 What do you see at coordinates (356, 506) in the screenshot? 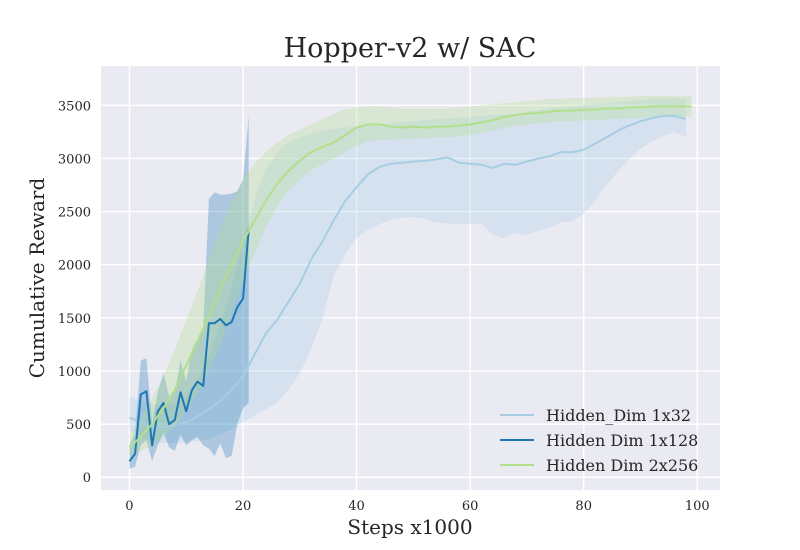
I see `x-tick-label: 40` at bounding box center [356, 506].